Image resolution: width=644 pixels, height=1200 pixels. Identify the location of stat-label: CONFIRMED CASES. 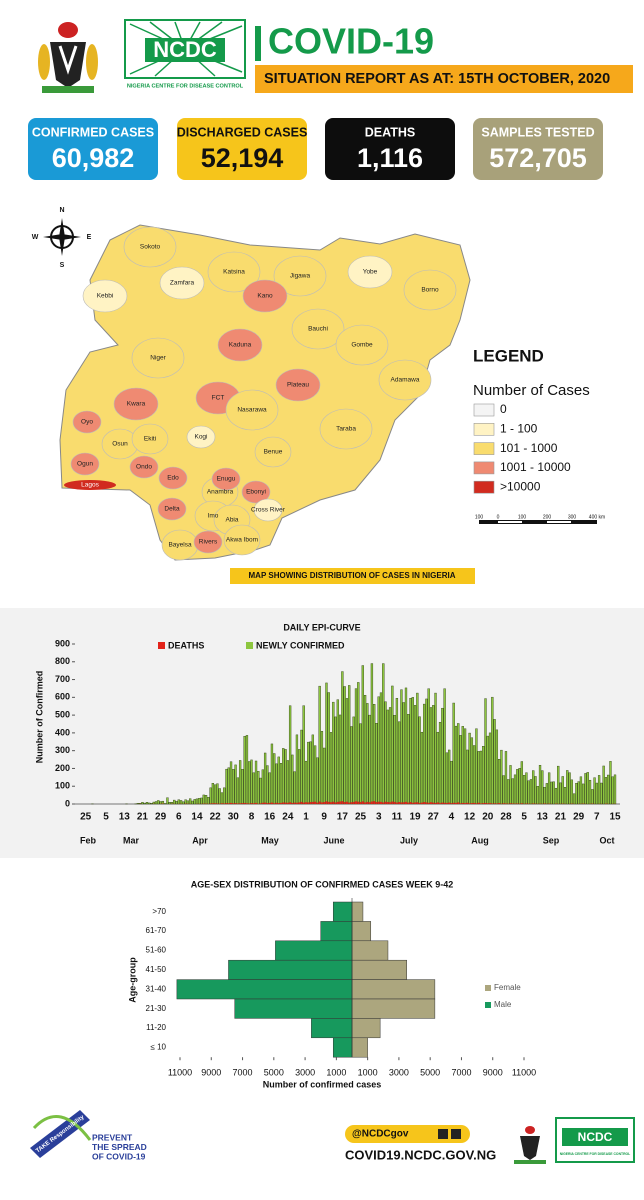
(93, 132).